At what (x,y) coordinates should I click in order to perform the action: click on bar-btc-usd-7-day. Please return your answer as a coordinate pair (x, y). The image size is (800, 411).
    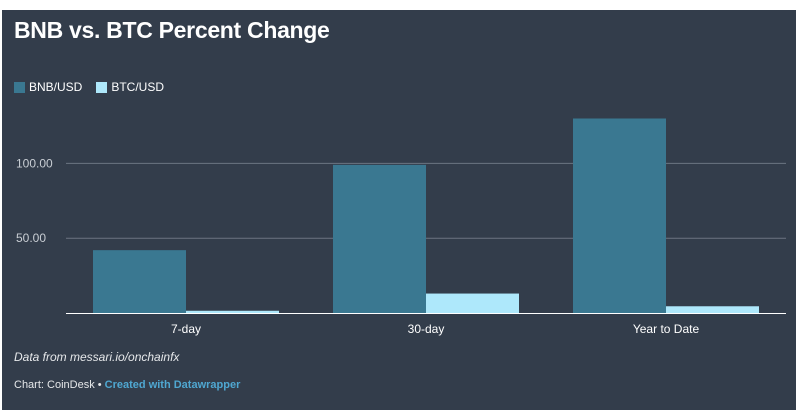
    Looking at the image, I should click on (232, 311).